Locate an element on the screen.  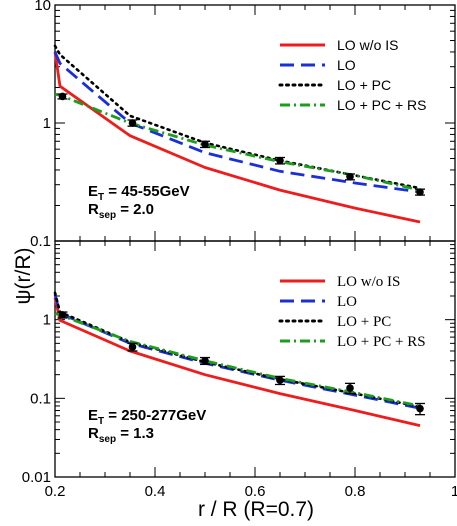
x-tick-label: 1 is located at coordinates (454, 491).